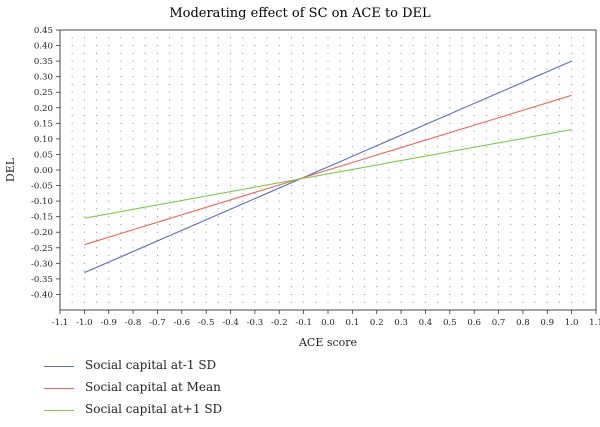  I want to click on x-tick-label: 0.9, so click(547, 323).